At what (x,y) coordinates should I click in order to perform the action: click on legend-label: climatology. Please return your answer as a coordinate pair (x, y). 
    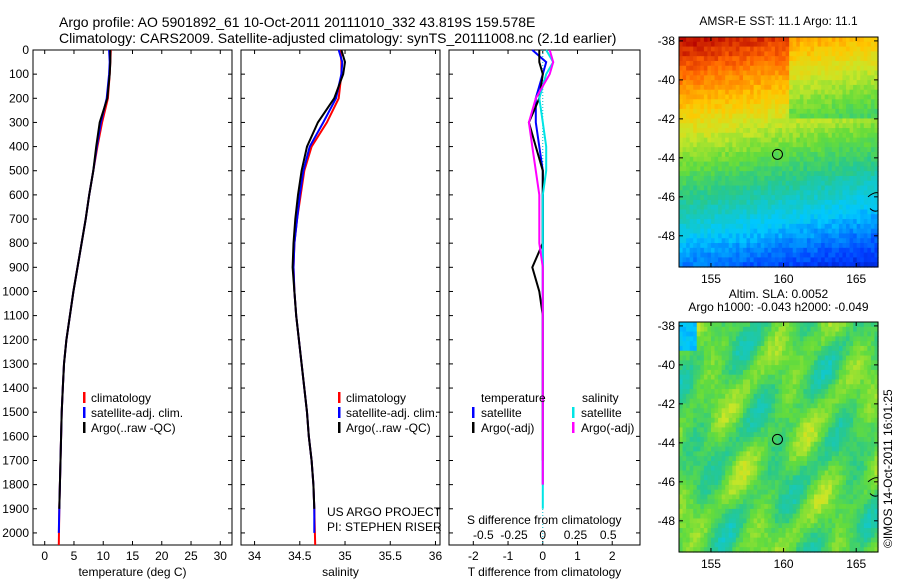
    Looking at the image, I should click on (376, 398).